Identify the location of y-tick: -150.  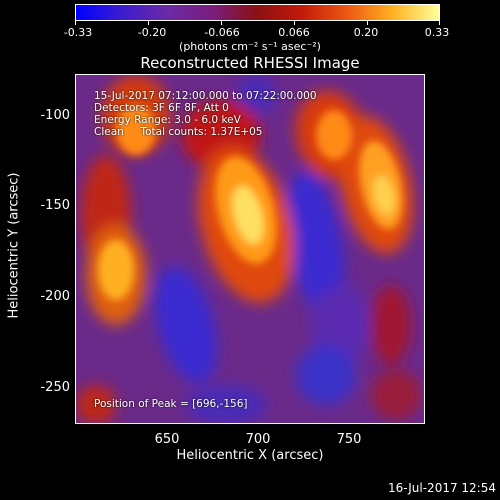
(55, 205).